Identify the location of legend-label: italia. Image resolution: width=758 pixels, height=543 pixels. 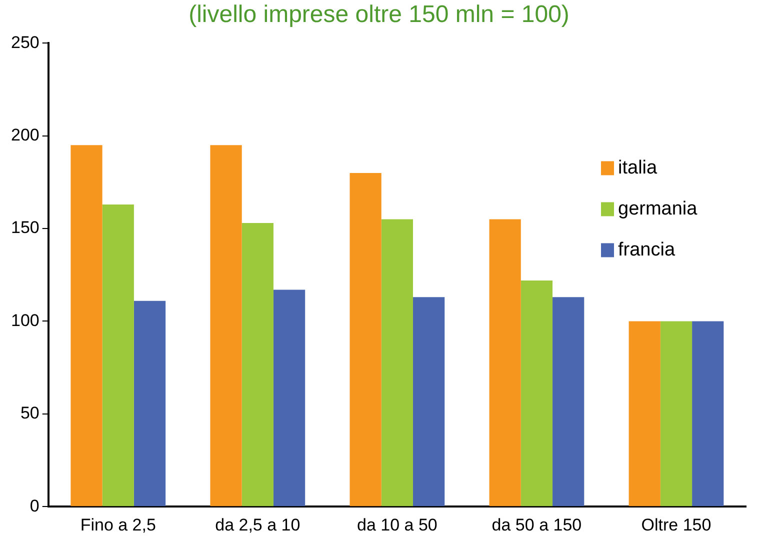
(638, 167).